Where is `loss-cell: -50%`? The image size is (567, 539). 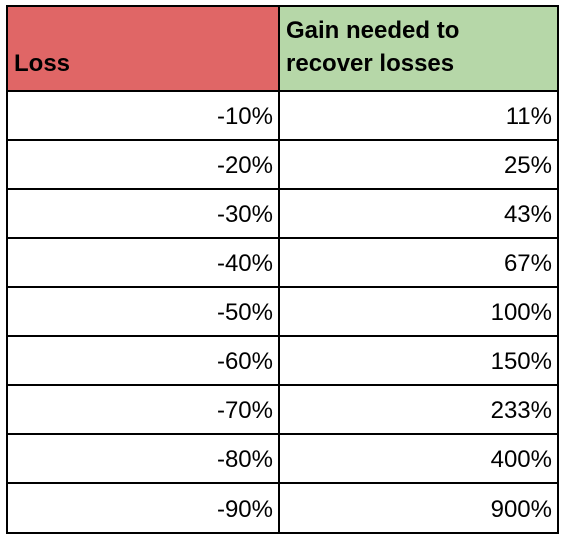
loss-cell: -50% is located at coordinates (144, 311).